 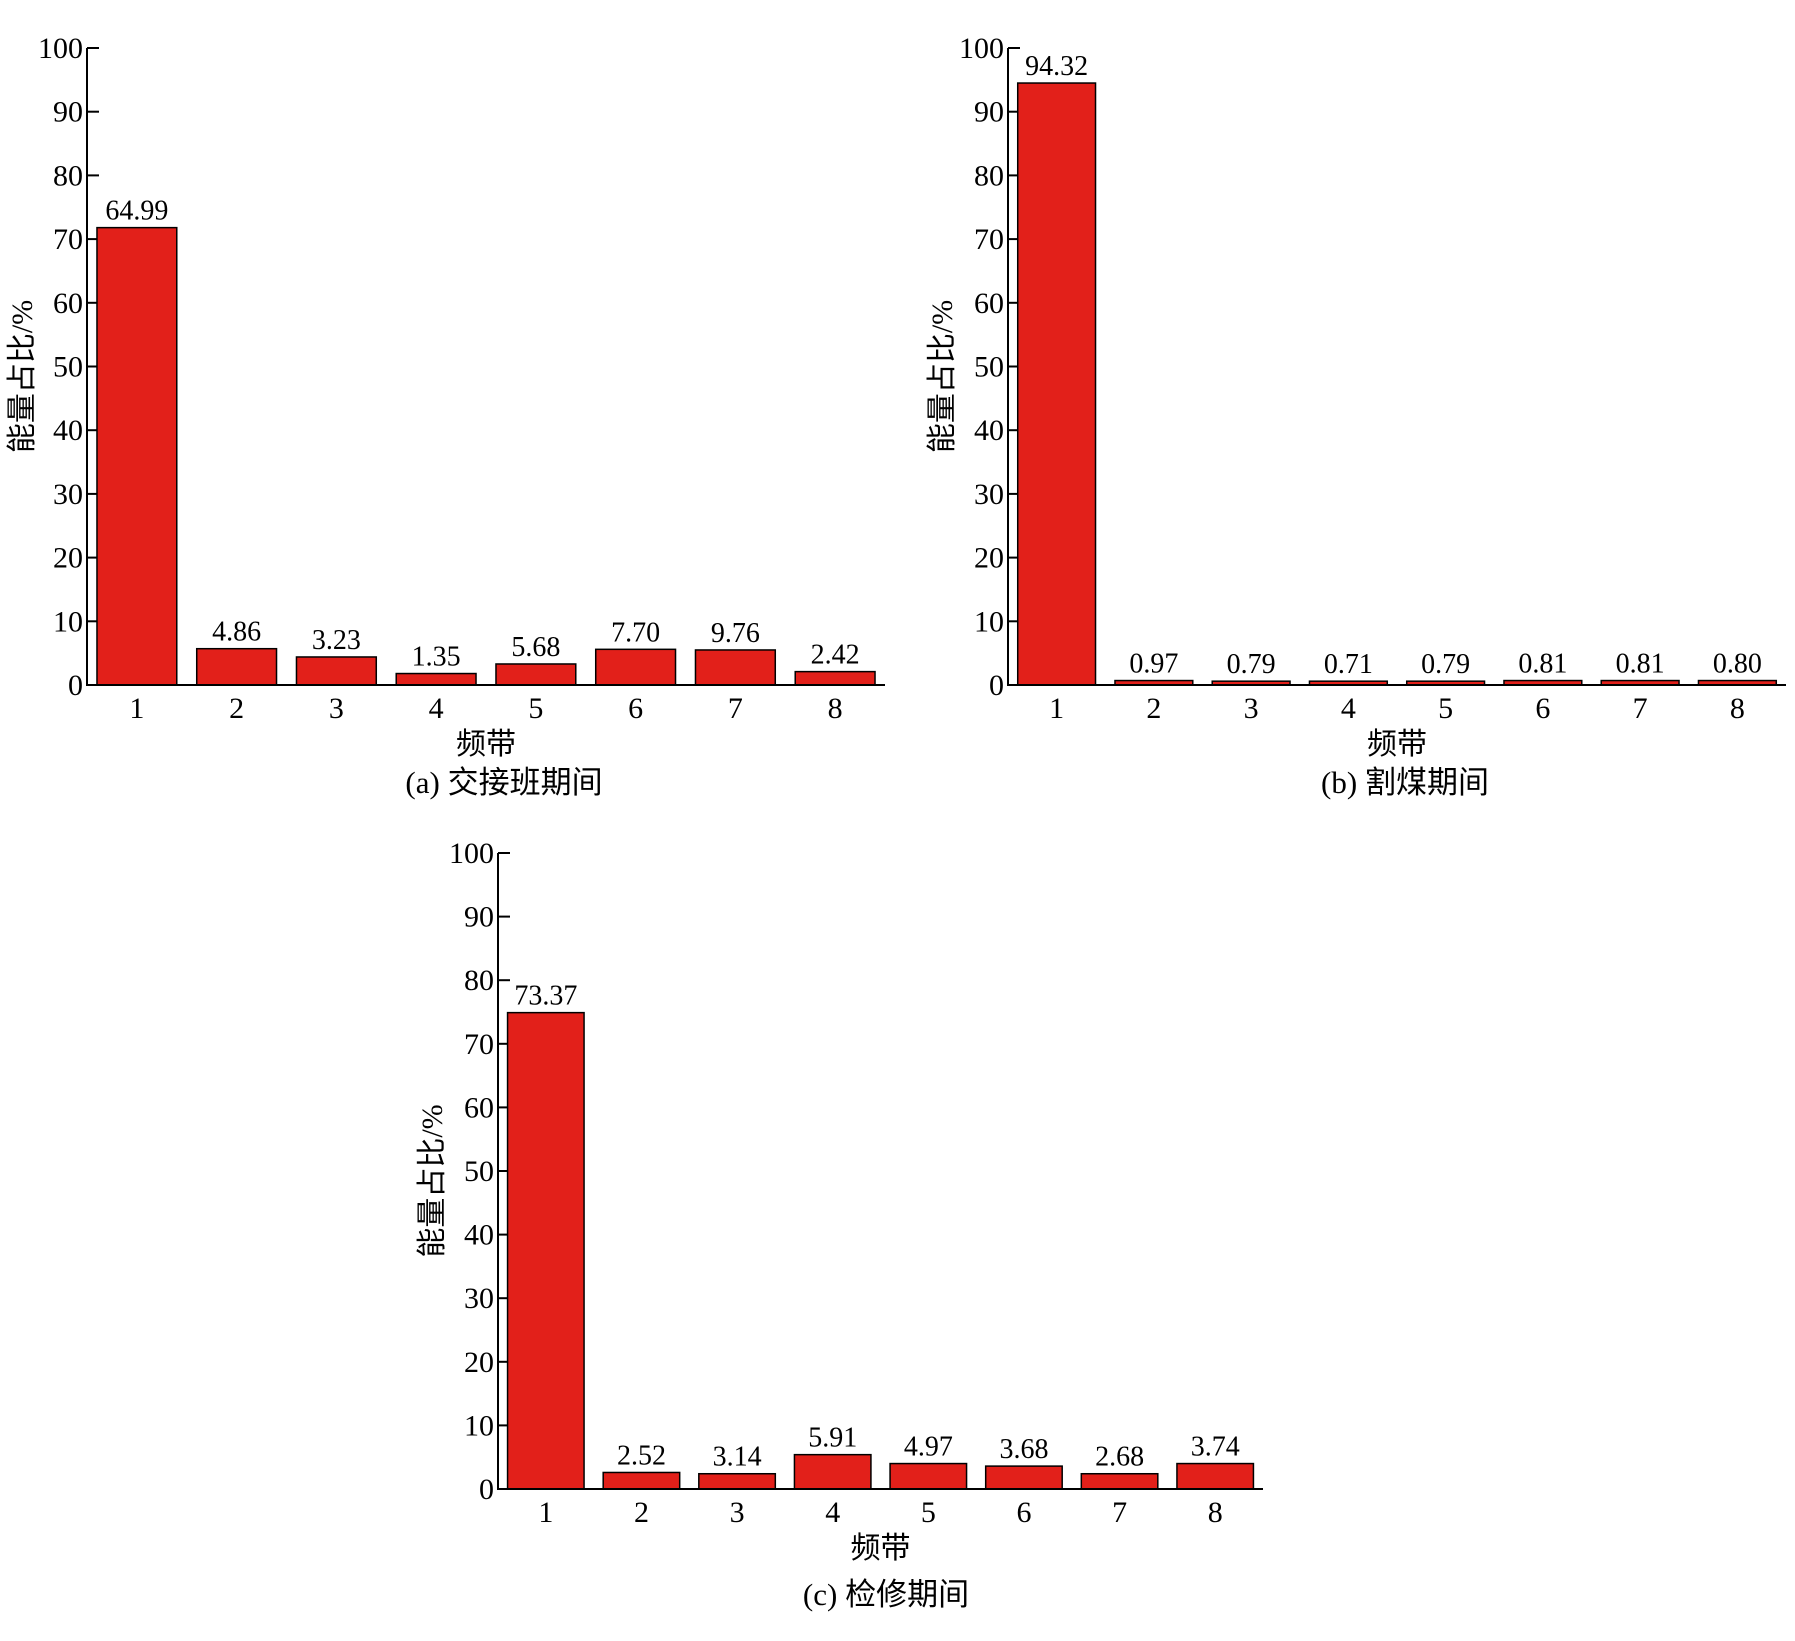 What do you see at coordinates (886, 1594) in the screenshot?
I see `panel-caption: (c) 检修期间` at bounding box center [886, 1594].